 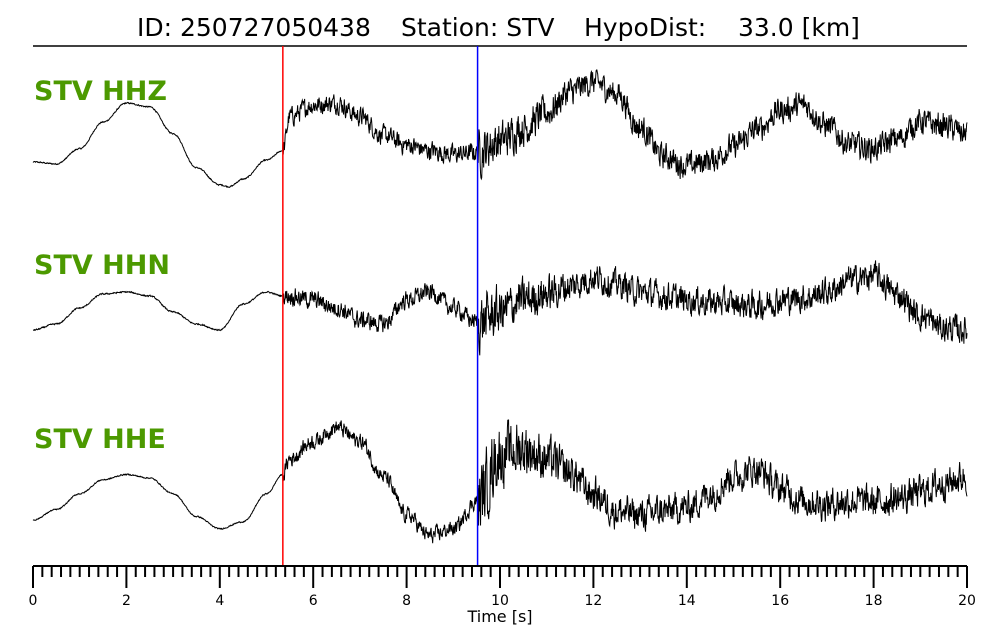 What do you see at coordinates (478, 27) in the screenshot?
I see `title-station: Station: STV` at bounding box center [478, 27].